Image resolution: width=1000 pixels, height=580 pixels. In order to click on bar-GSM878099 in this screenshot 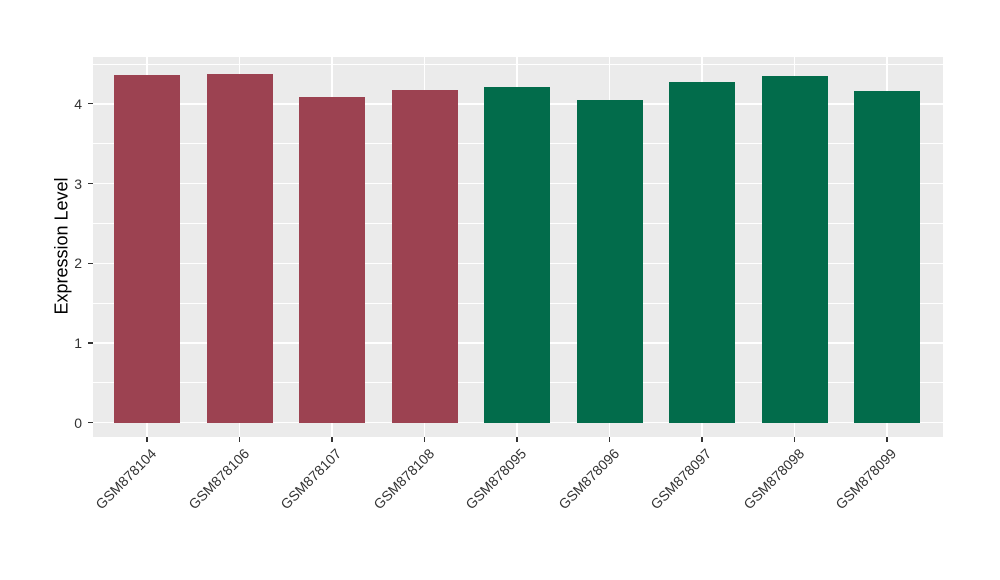, I will do `click(887, 257)`.